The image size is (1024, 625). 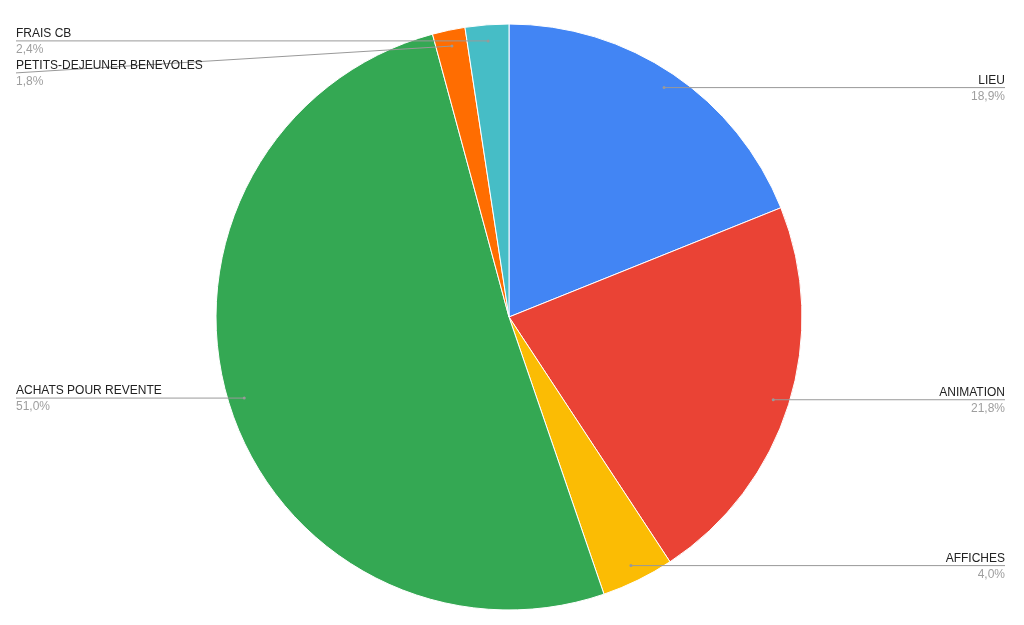 What do you see at coordinates (988, 407) in the screenshot?
I see `data-label: 21,8%` at bounding box center [988, 407].